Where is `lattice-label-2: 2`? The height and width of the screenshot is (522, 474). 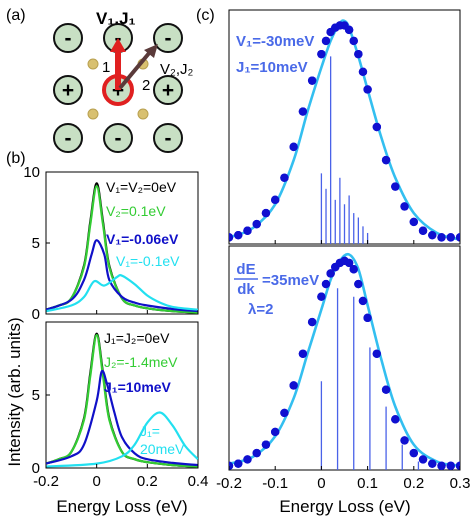 lattice-label-2: 2 is located at coordinates (146, 85).